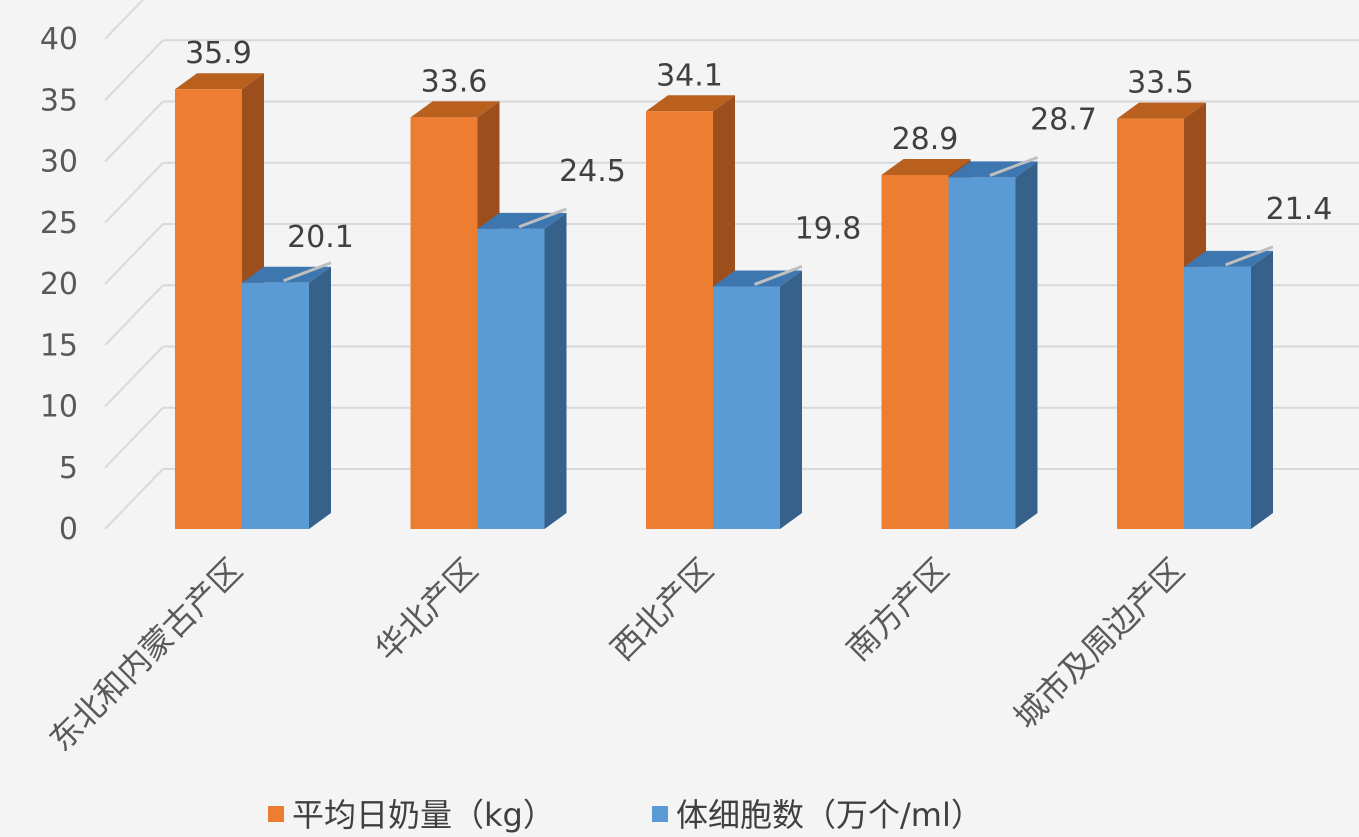 This screenshot has height=837, width=1359. Describe the element at coordinates (68, 529) in the screenshot. I see `y-tick-label: 0` at that location.